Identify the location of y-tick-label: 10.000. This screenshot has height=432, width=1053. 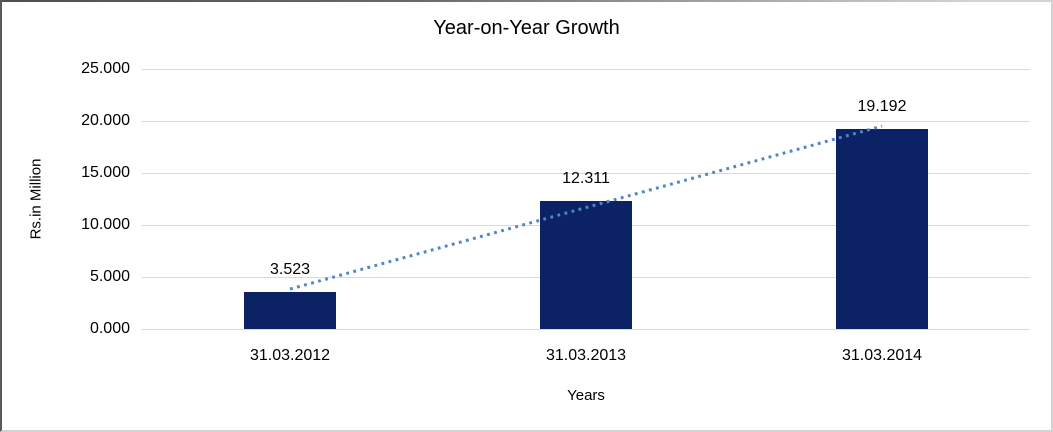
(105, 224).